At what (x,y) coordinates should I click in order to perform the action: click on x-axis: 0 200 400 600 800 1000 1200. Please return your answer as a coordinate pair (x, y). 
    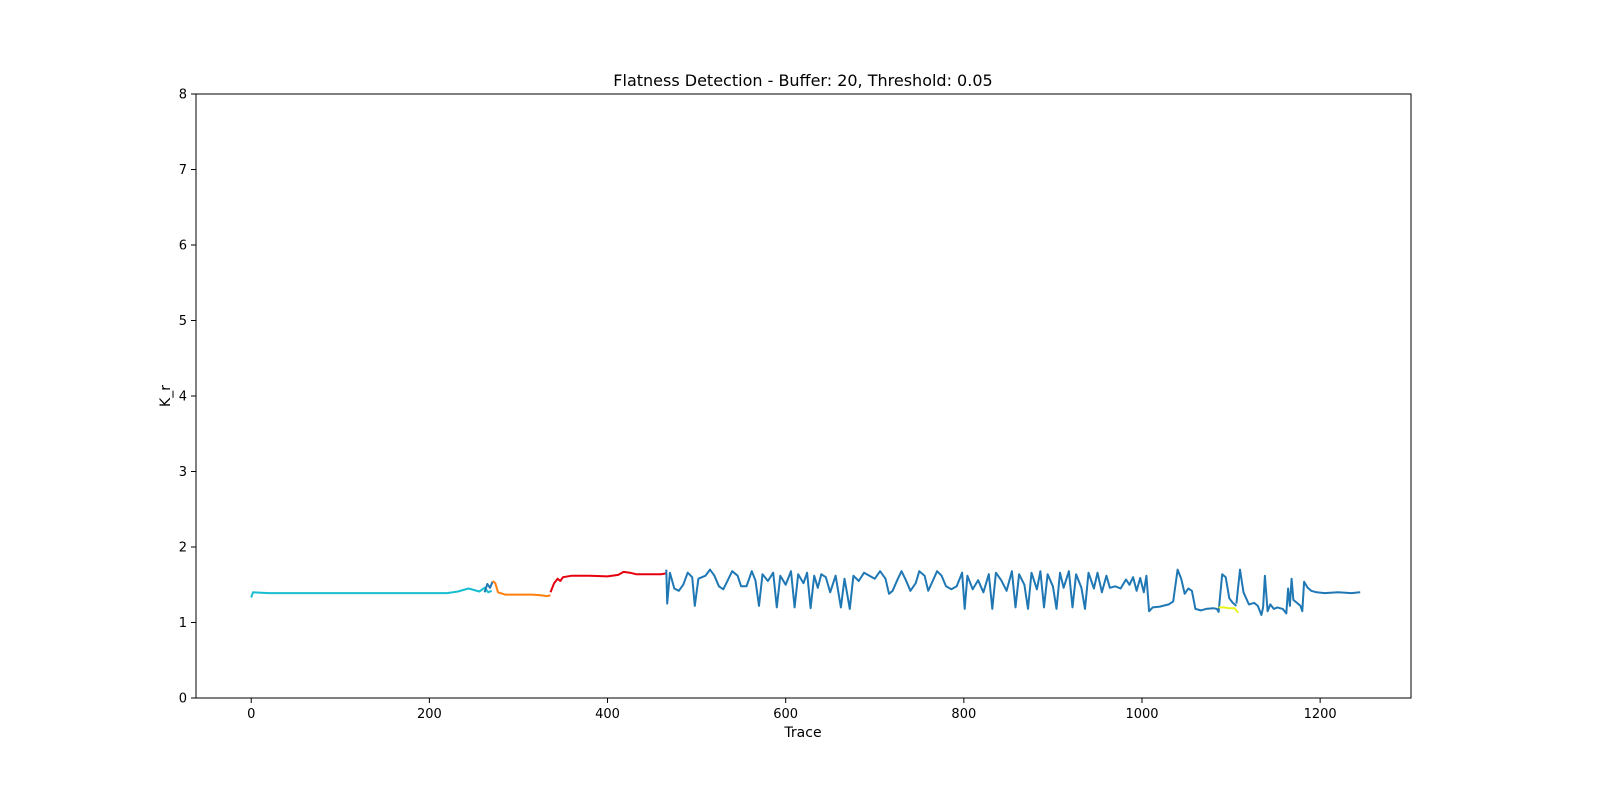
    Looking at the image, I should click on (792, 710).